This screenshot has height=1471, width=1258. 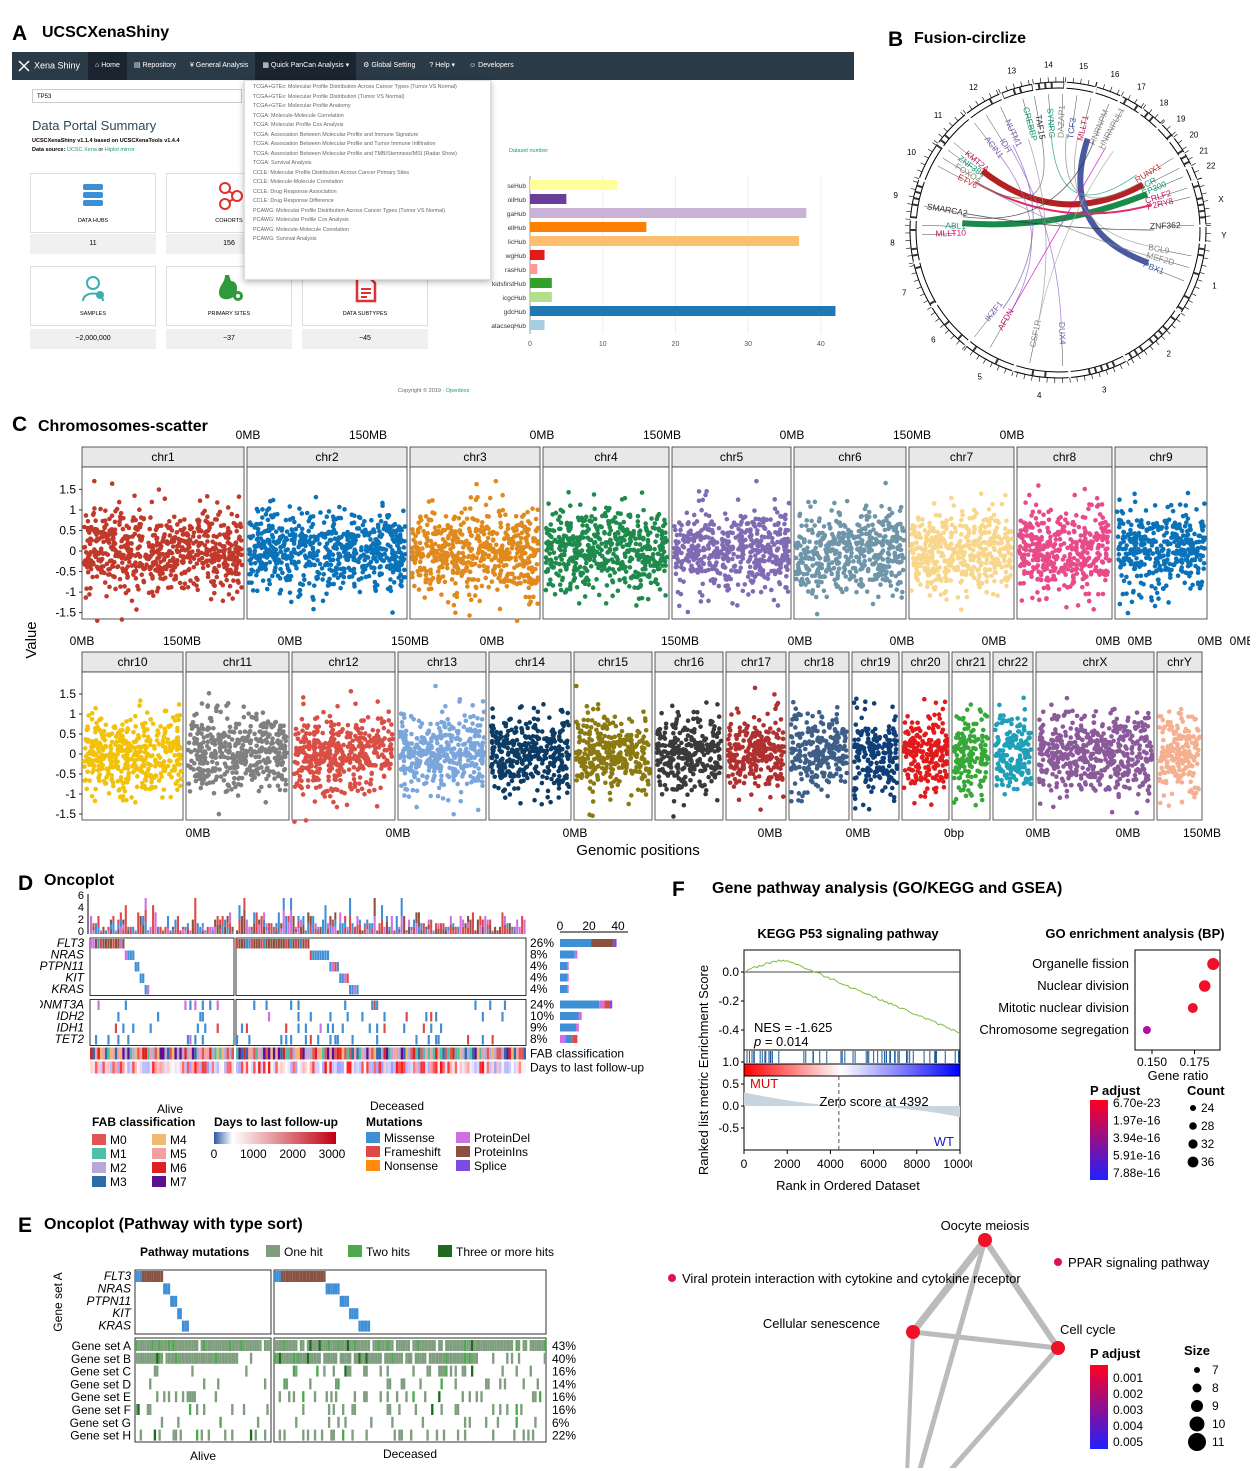 What do you see at coordinates (302, 106) in the screenshot?
I see `dropdown-item: TCGA+GTEx: Molecular Profile Anatomy` at bounding box center [302, 106].